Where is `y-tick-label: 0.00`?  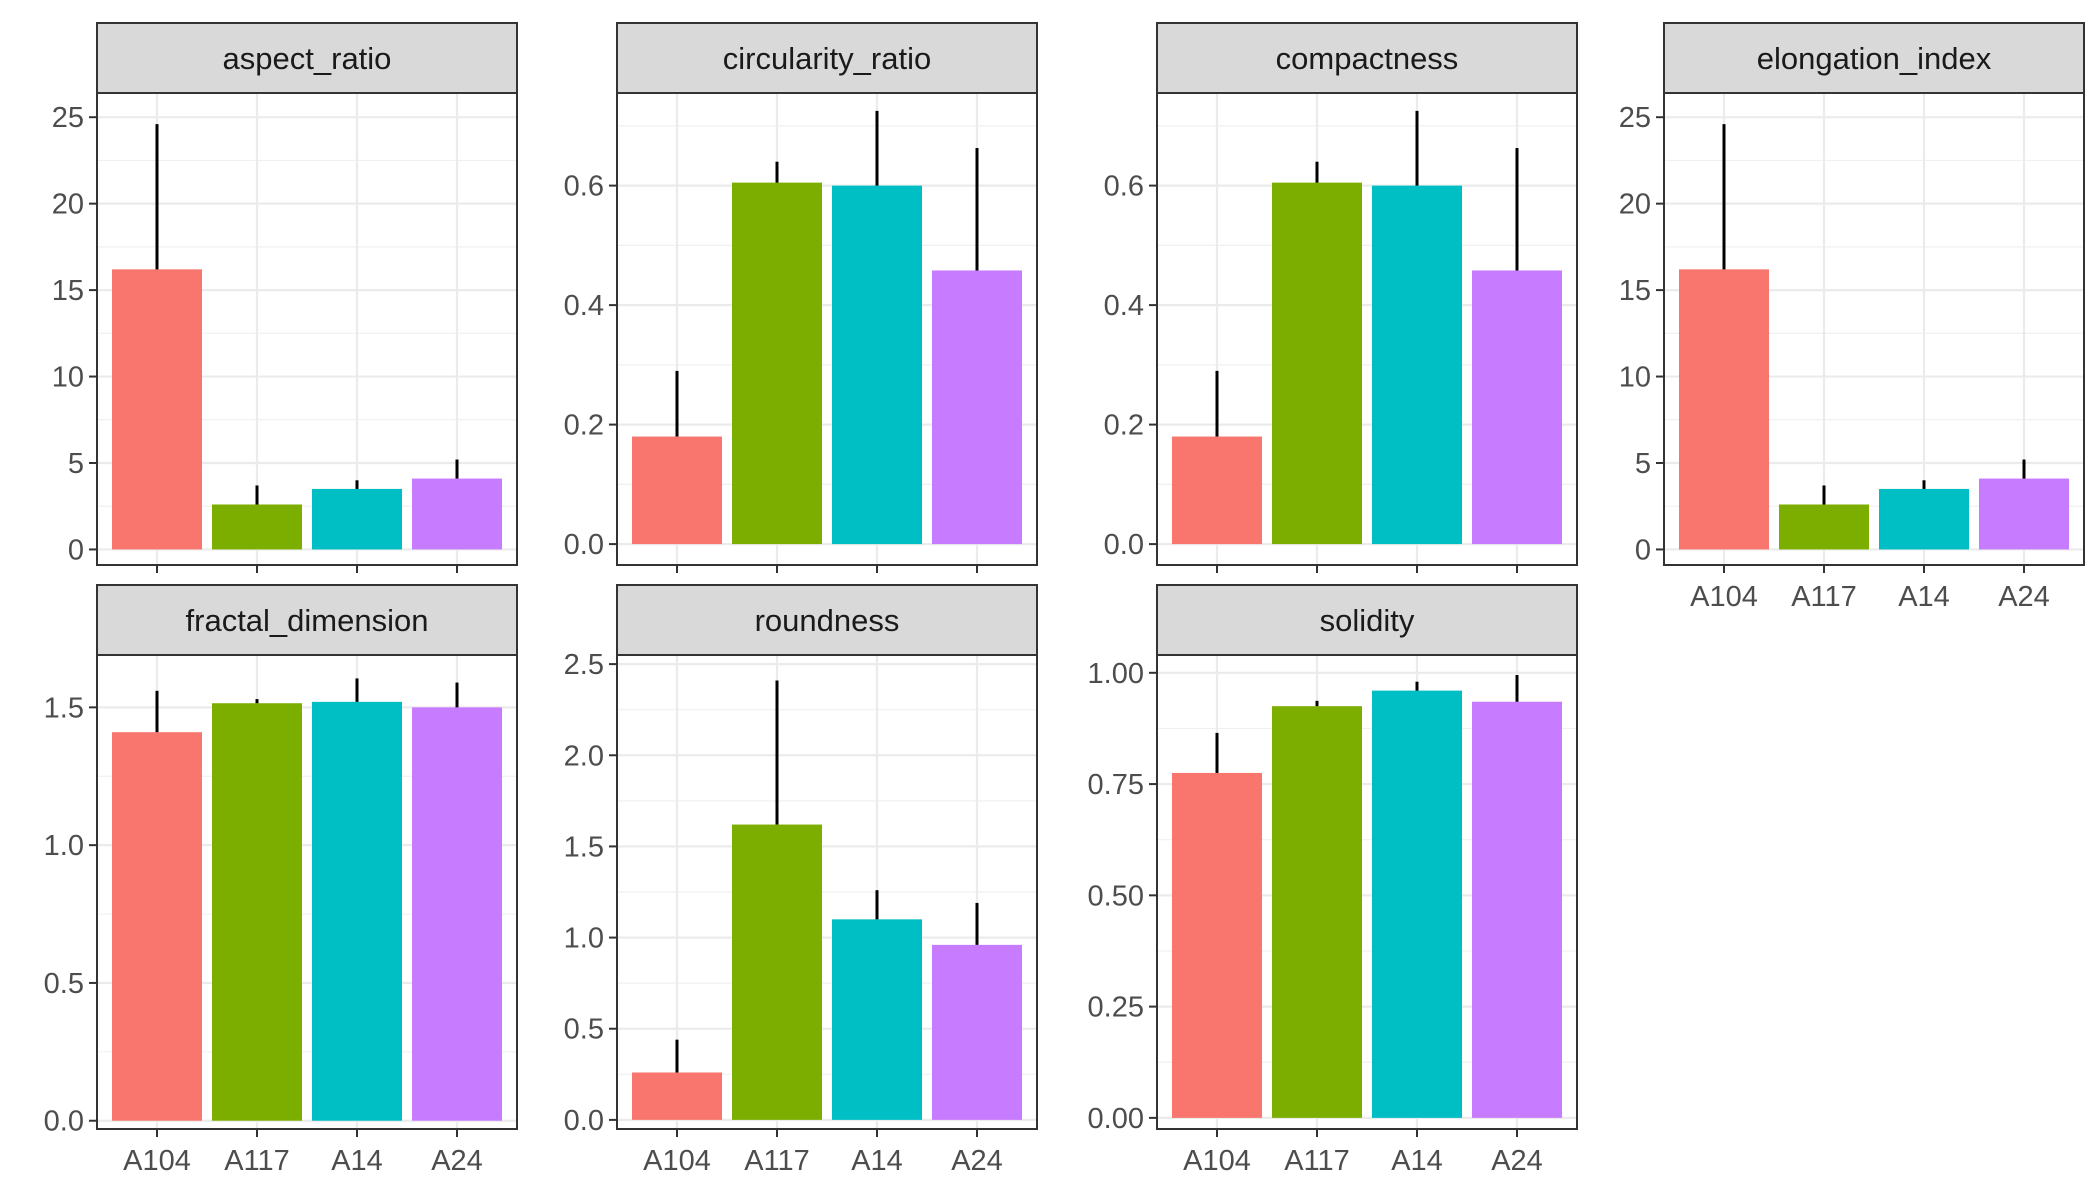 y-tick-label: 0.00 is located at coordinates (1116, 1119).